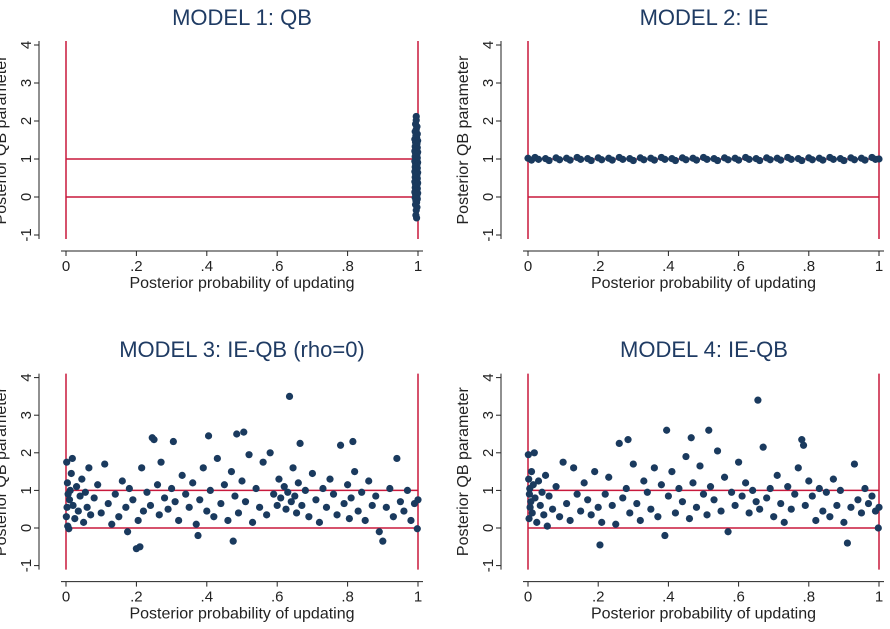 This screenshot has height=629, width=890. Describe the element at coordinates (463, 140) in the screenshot. I see `y-axis-title: Posterior QB parameter` at that location.